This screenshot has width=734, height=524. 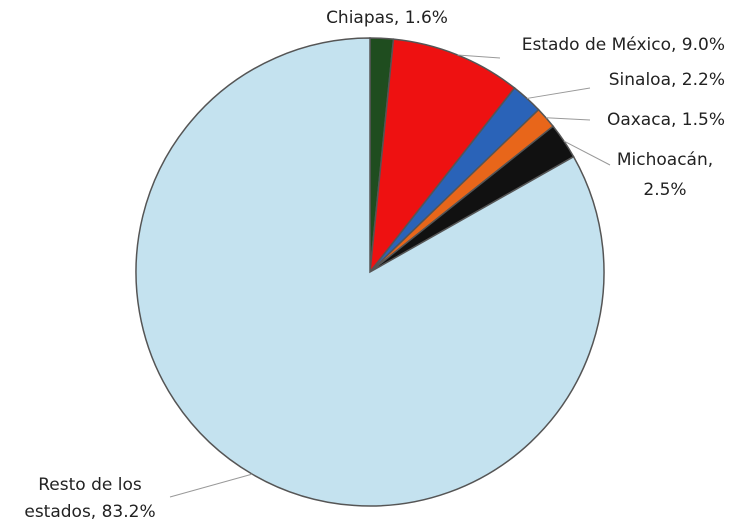 What do you see at coordinates (90, 485) in the screenshot?
I see `data-label: Resto de los` at bounding box center [90, 485].